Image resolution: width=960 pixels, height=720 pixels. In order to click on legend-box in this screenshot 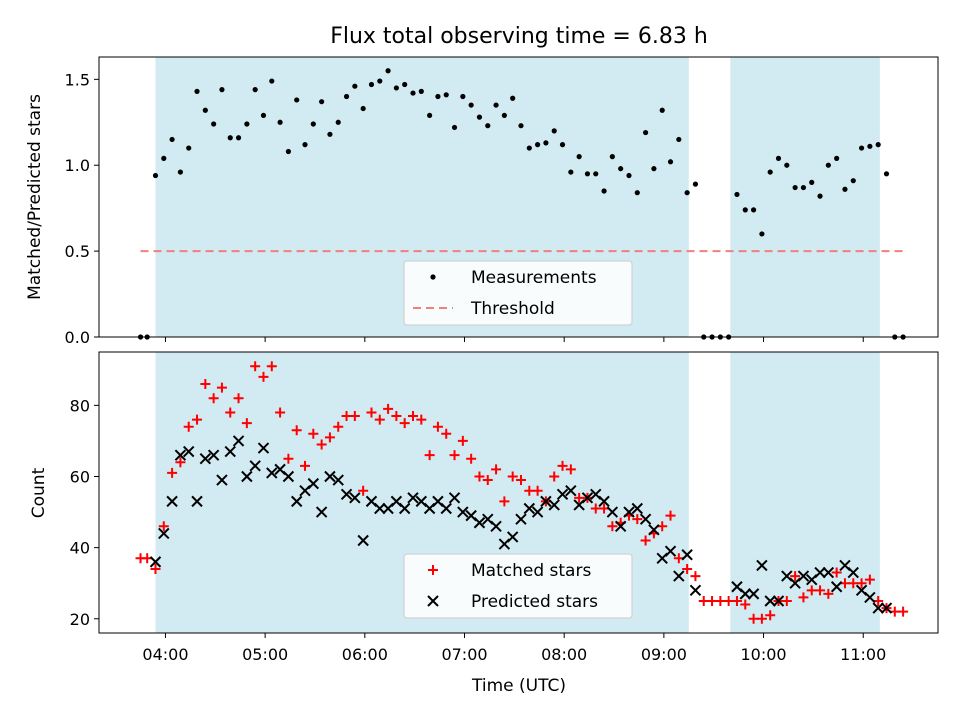, I will do `click(518, 293)`.